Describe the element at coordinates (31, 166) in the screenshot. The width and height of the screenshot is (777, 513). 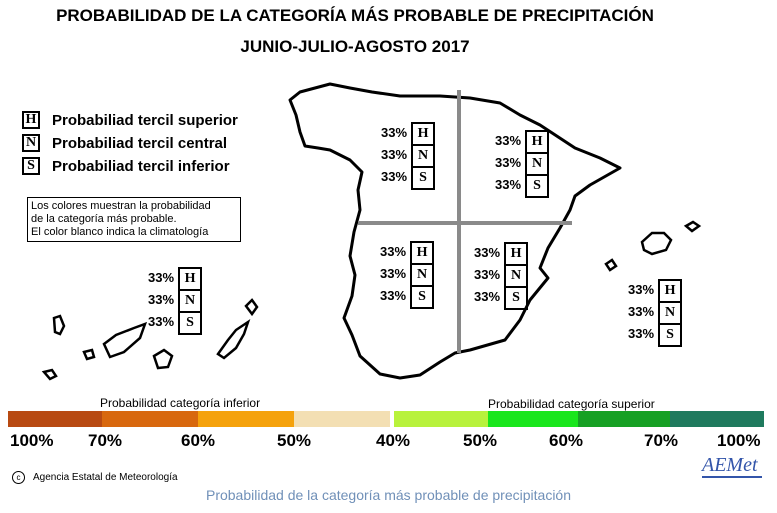
I see `legend-key-lower: S` at that location.